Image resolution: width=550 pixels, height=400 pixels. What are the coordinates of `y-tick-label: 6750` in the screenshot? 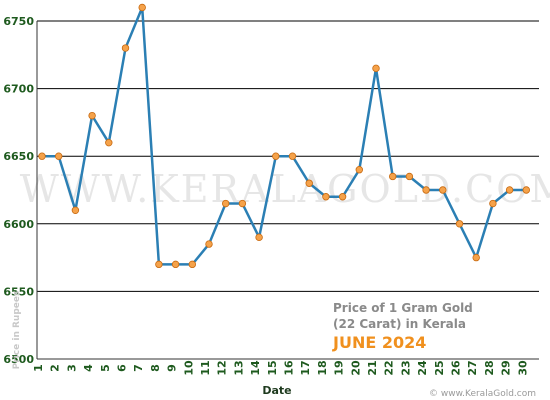 It's located at (18, 21).